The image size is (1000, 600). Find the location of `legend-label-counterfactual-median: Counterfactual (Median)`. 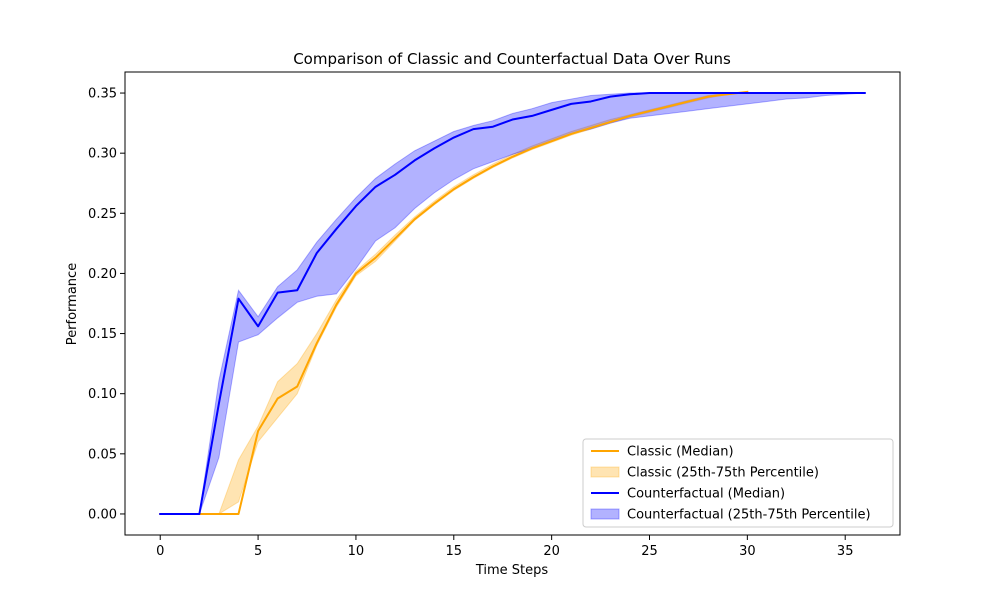

legend-label-counterfactual-median: Counterfactual (Median) is located at coordinates (706, 494).